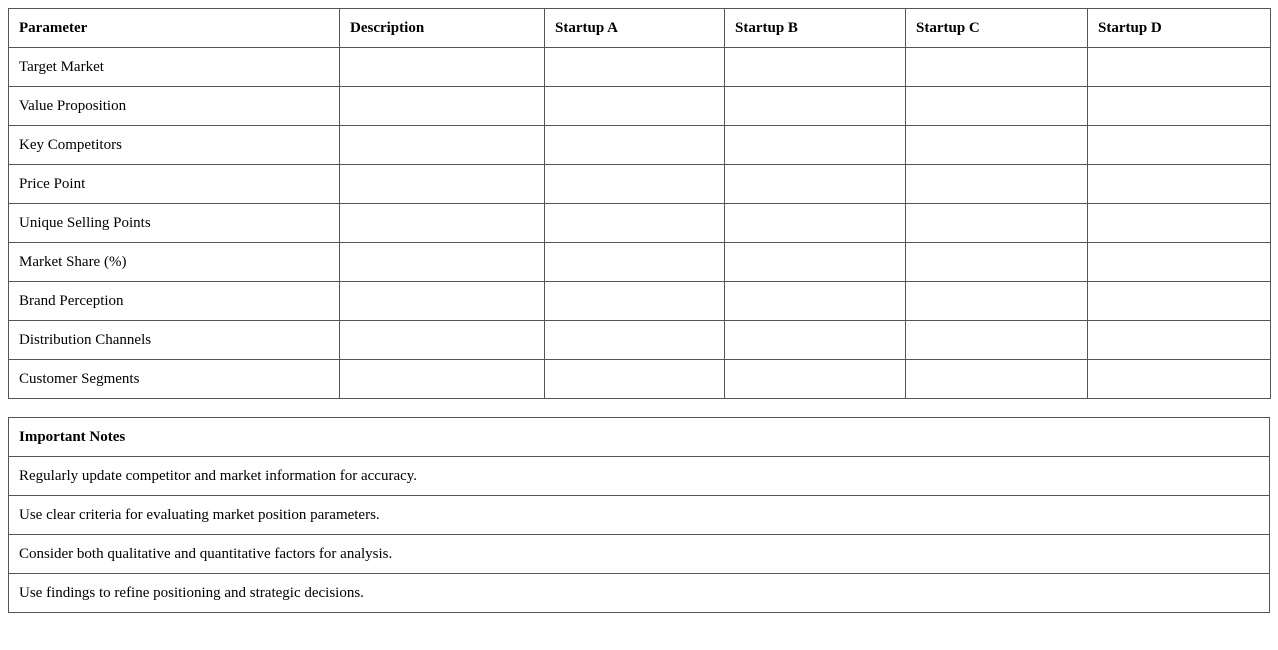  What do you see at coordinates (174, 106) in the screenshot?
I see `parameter-cell: Value Proposition` at bounding box center [174, 106].